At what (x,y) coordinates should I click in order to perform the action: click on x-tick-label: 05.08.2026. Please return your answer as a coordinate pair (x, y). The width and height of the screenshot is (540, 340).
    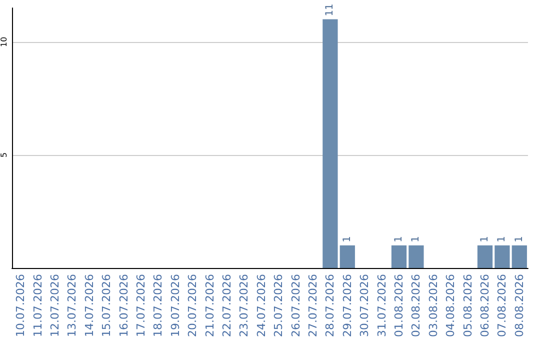
    Looking at the image, I should click on (467, 306).